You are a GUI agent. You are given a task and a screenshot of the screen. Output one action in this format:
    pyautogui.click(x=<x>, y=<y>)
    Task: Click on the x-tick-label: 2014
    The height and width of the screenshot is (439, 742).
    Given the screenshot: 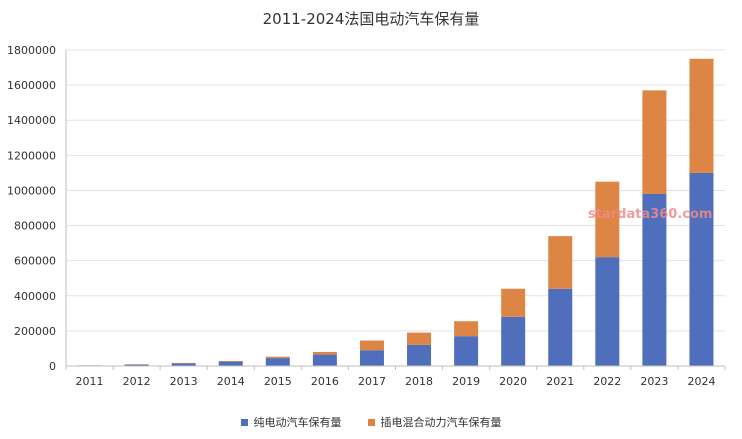 What is the action you would take?
    pyautogui.click(x=231, y=381)
    